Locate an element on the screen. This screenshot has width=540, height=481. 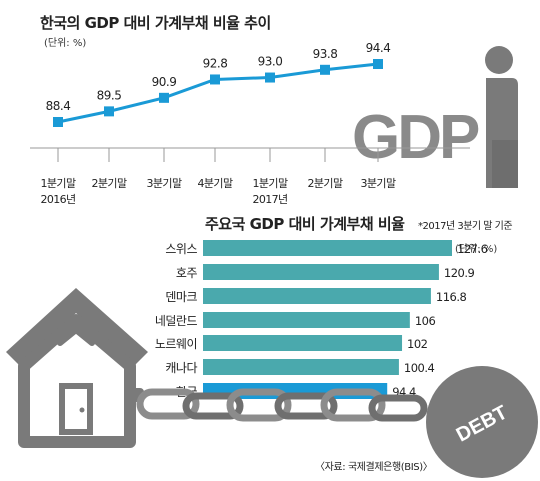
bar-category-label: 네덜란드 is located at coordinates (176, 321).